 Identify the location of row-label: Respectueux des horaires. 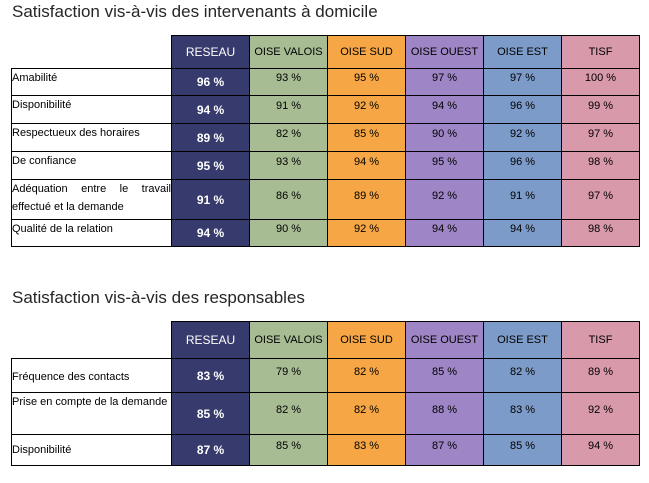
(91, 137).